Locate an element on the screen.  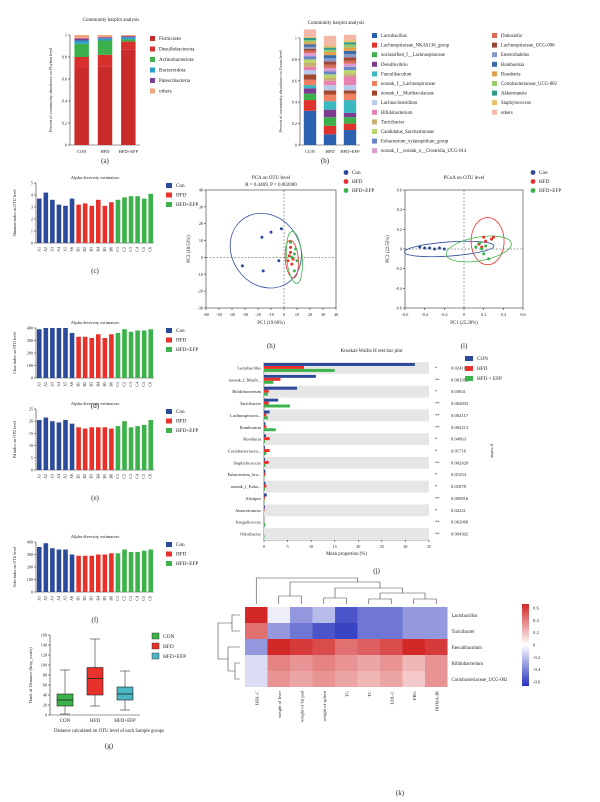
y-axis-label: Sobs index on OTU level is located at coordinates (14, 567).